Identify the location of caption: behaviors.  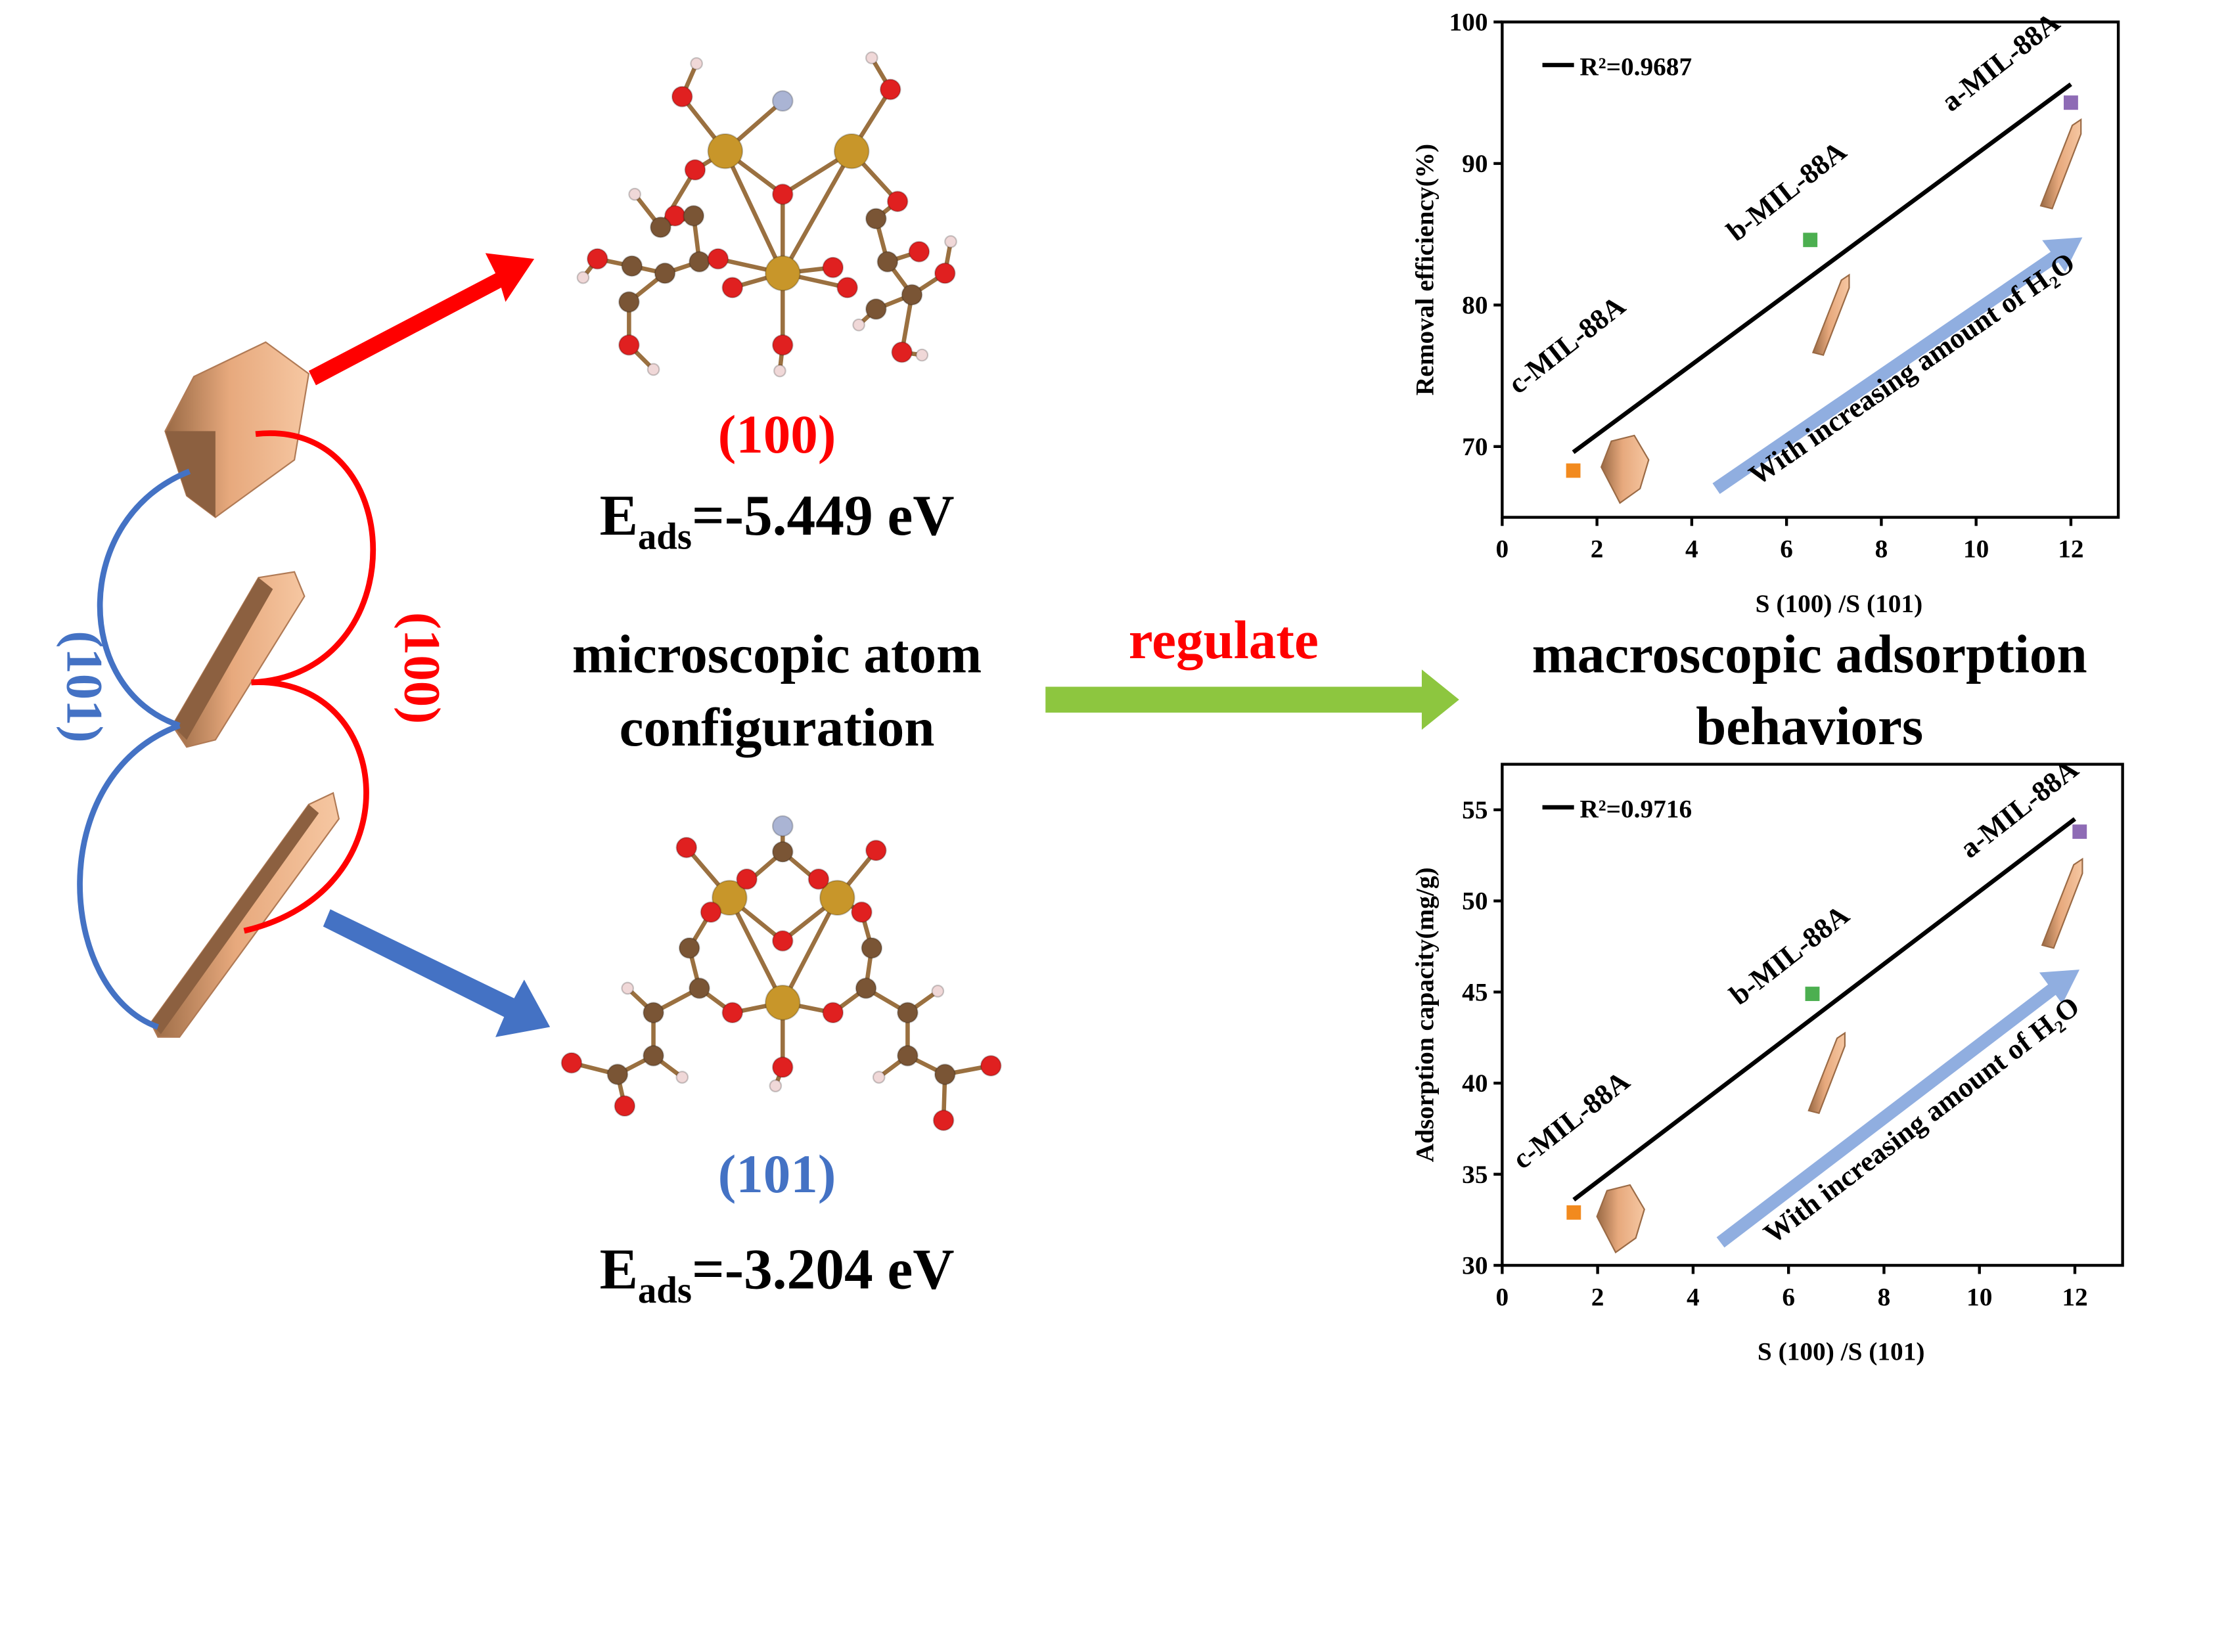
(1810, 726).